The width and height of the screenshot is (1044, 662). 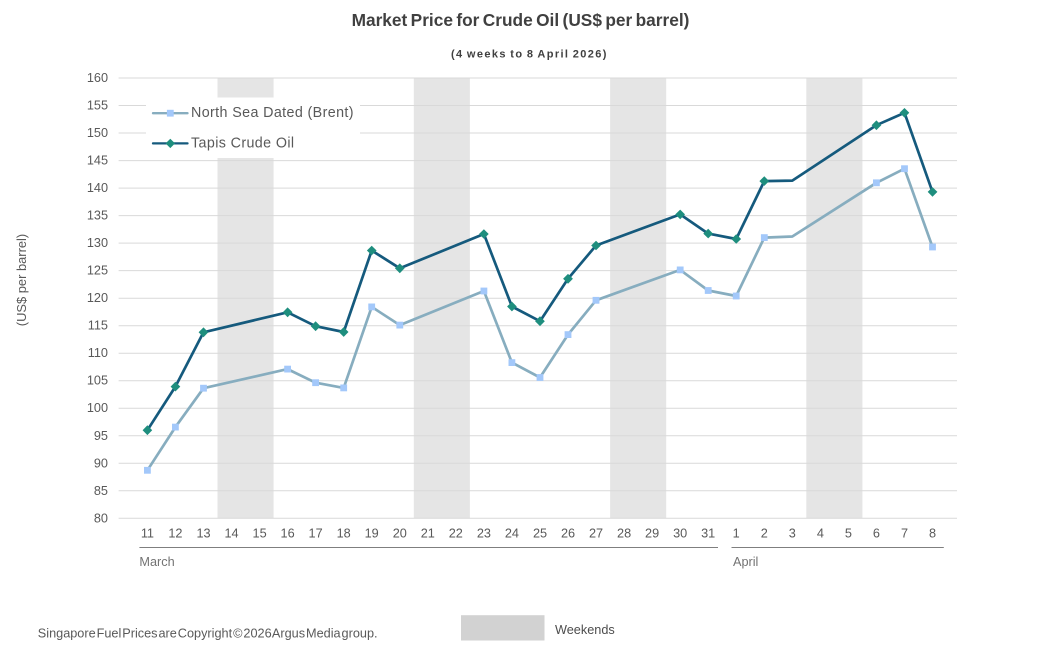 I want to click on svg-text: April, so click(x=745, y=562).